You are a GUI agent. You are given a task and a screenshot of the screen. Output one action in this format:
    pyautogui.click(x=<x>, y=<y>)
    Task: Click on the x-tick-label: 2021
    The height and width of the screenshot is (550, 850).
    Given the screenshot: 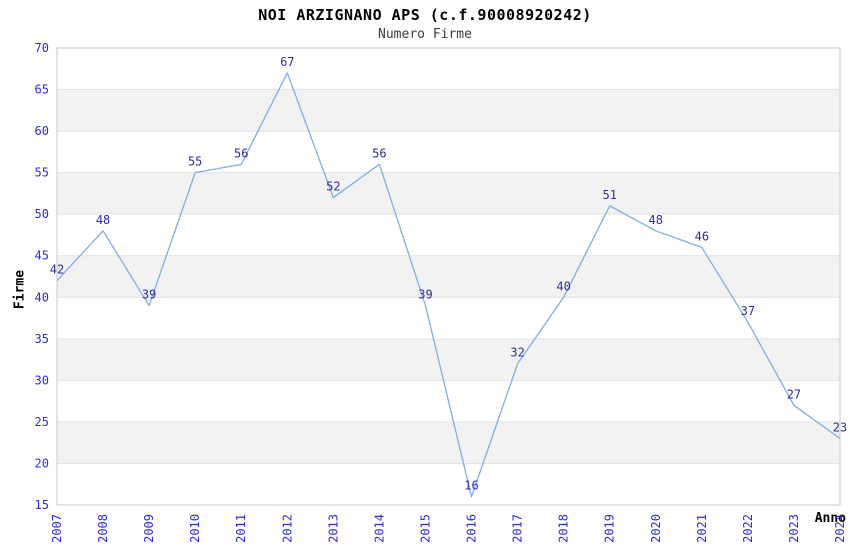 What is the action you would take?
    pyautogui.click(x=702, y=528)
    